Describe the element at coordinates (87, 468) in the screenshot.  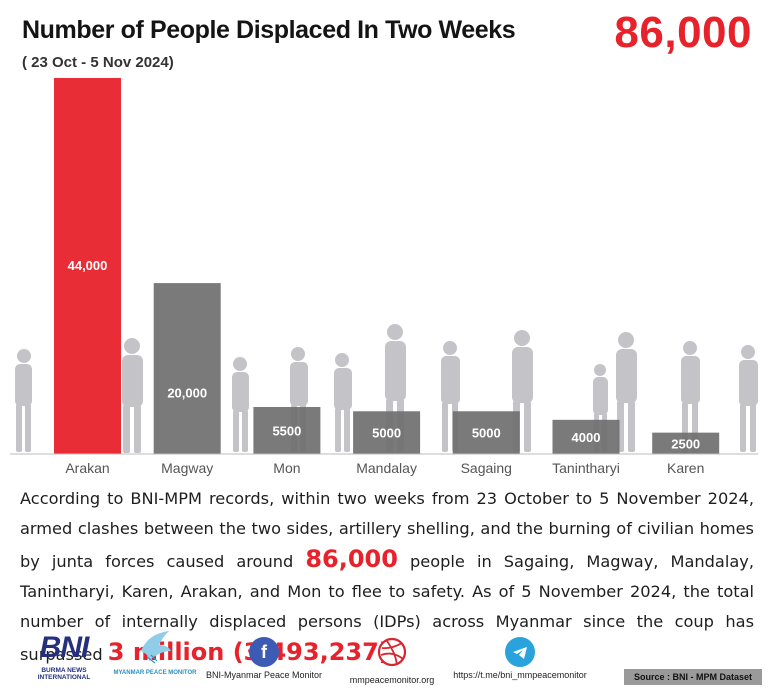
I see `category-label-arakan: Arakan` at that location.